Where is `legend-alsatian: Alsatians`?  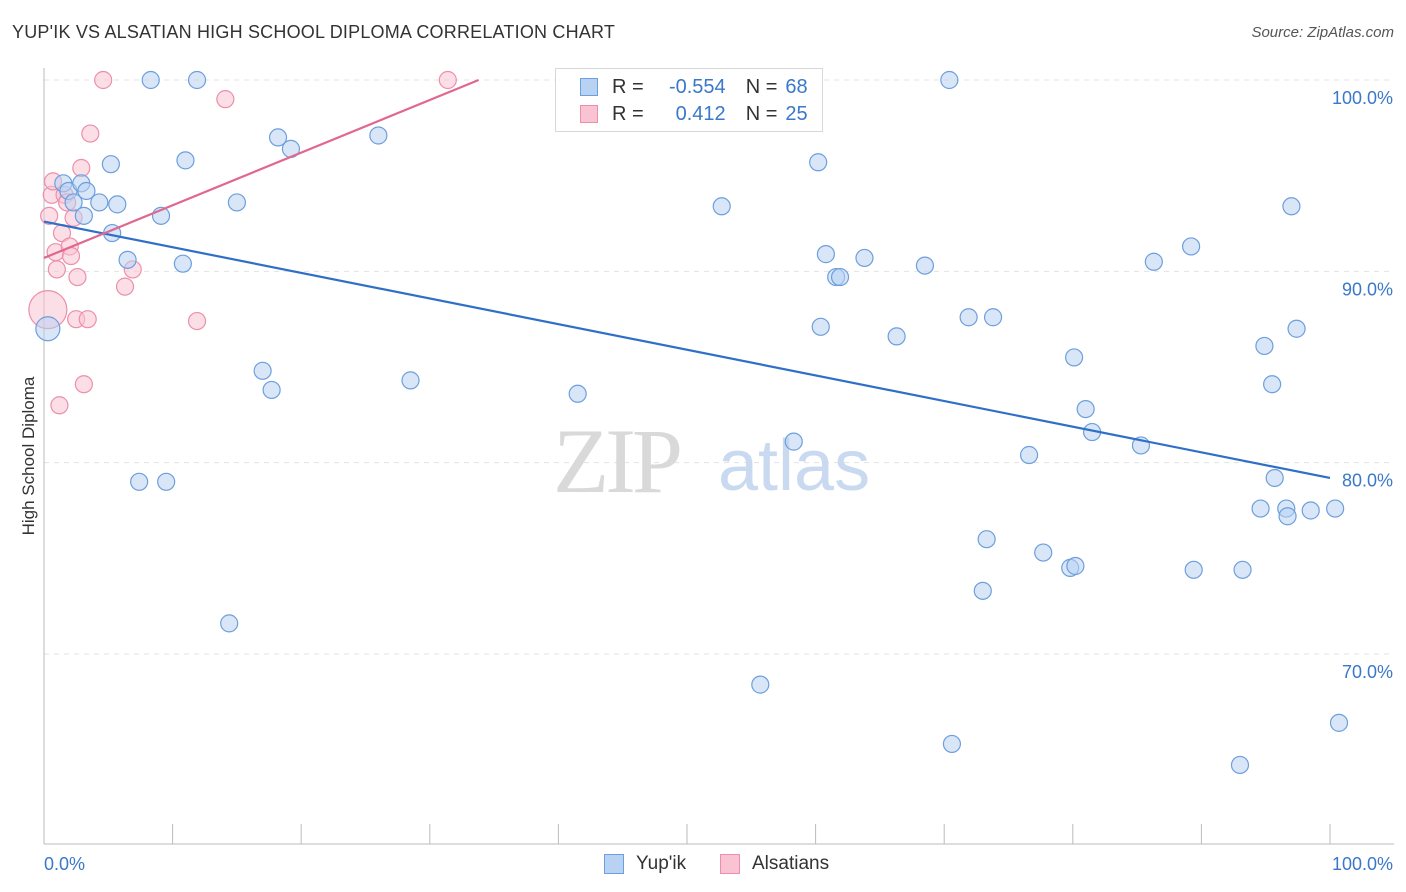 legend-alsatian: Alsatians is located at coordinates (774, 864).